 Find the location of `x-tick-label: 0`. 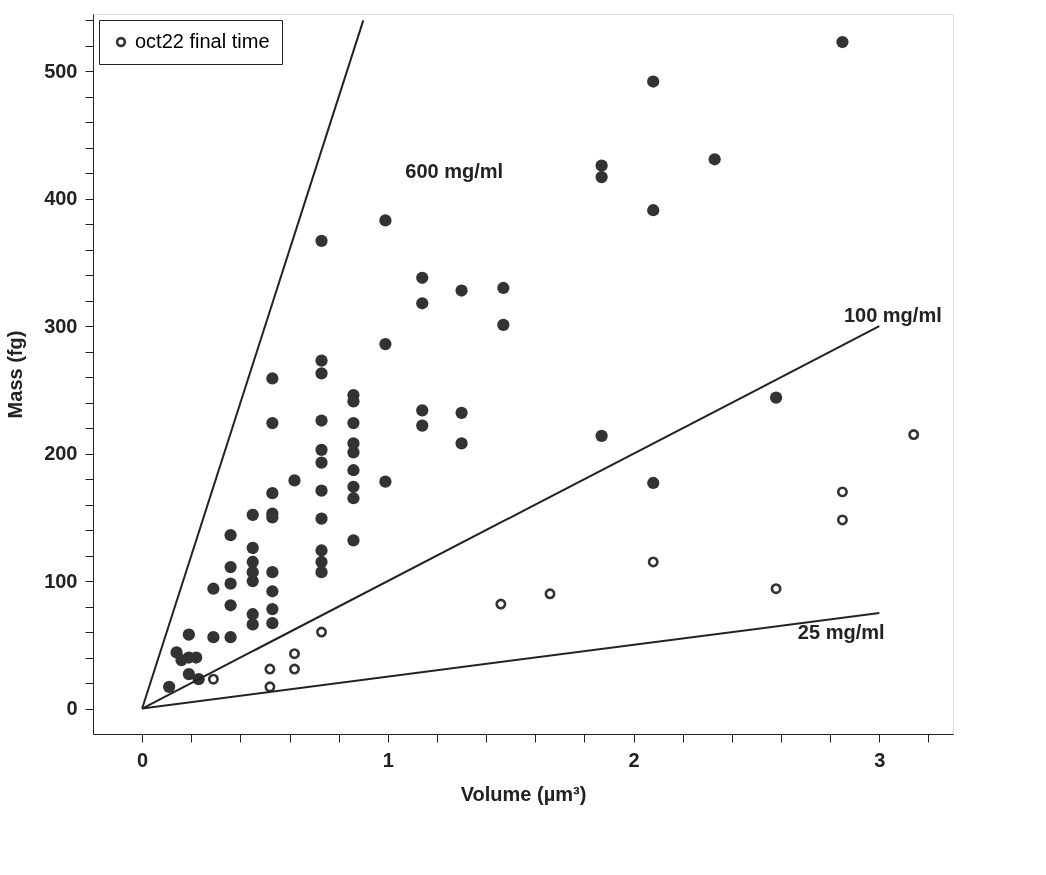

x-tick-label: 0 is located at coordinates (143, 759).